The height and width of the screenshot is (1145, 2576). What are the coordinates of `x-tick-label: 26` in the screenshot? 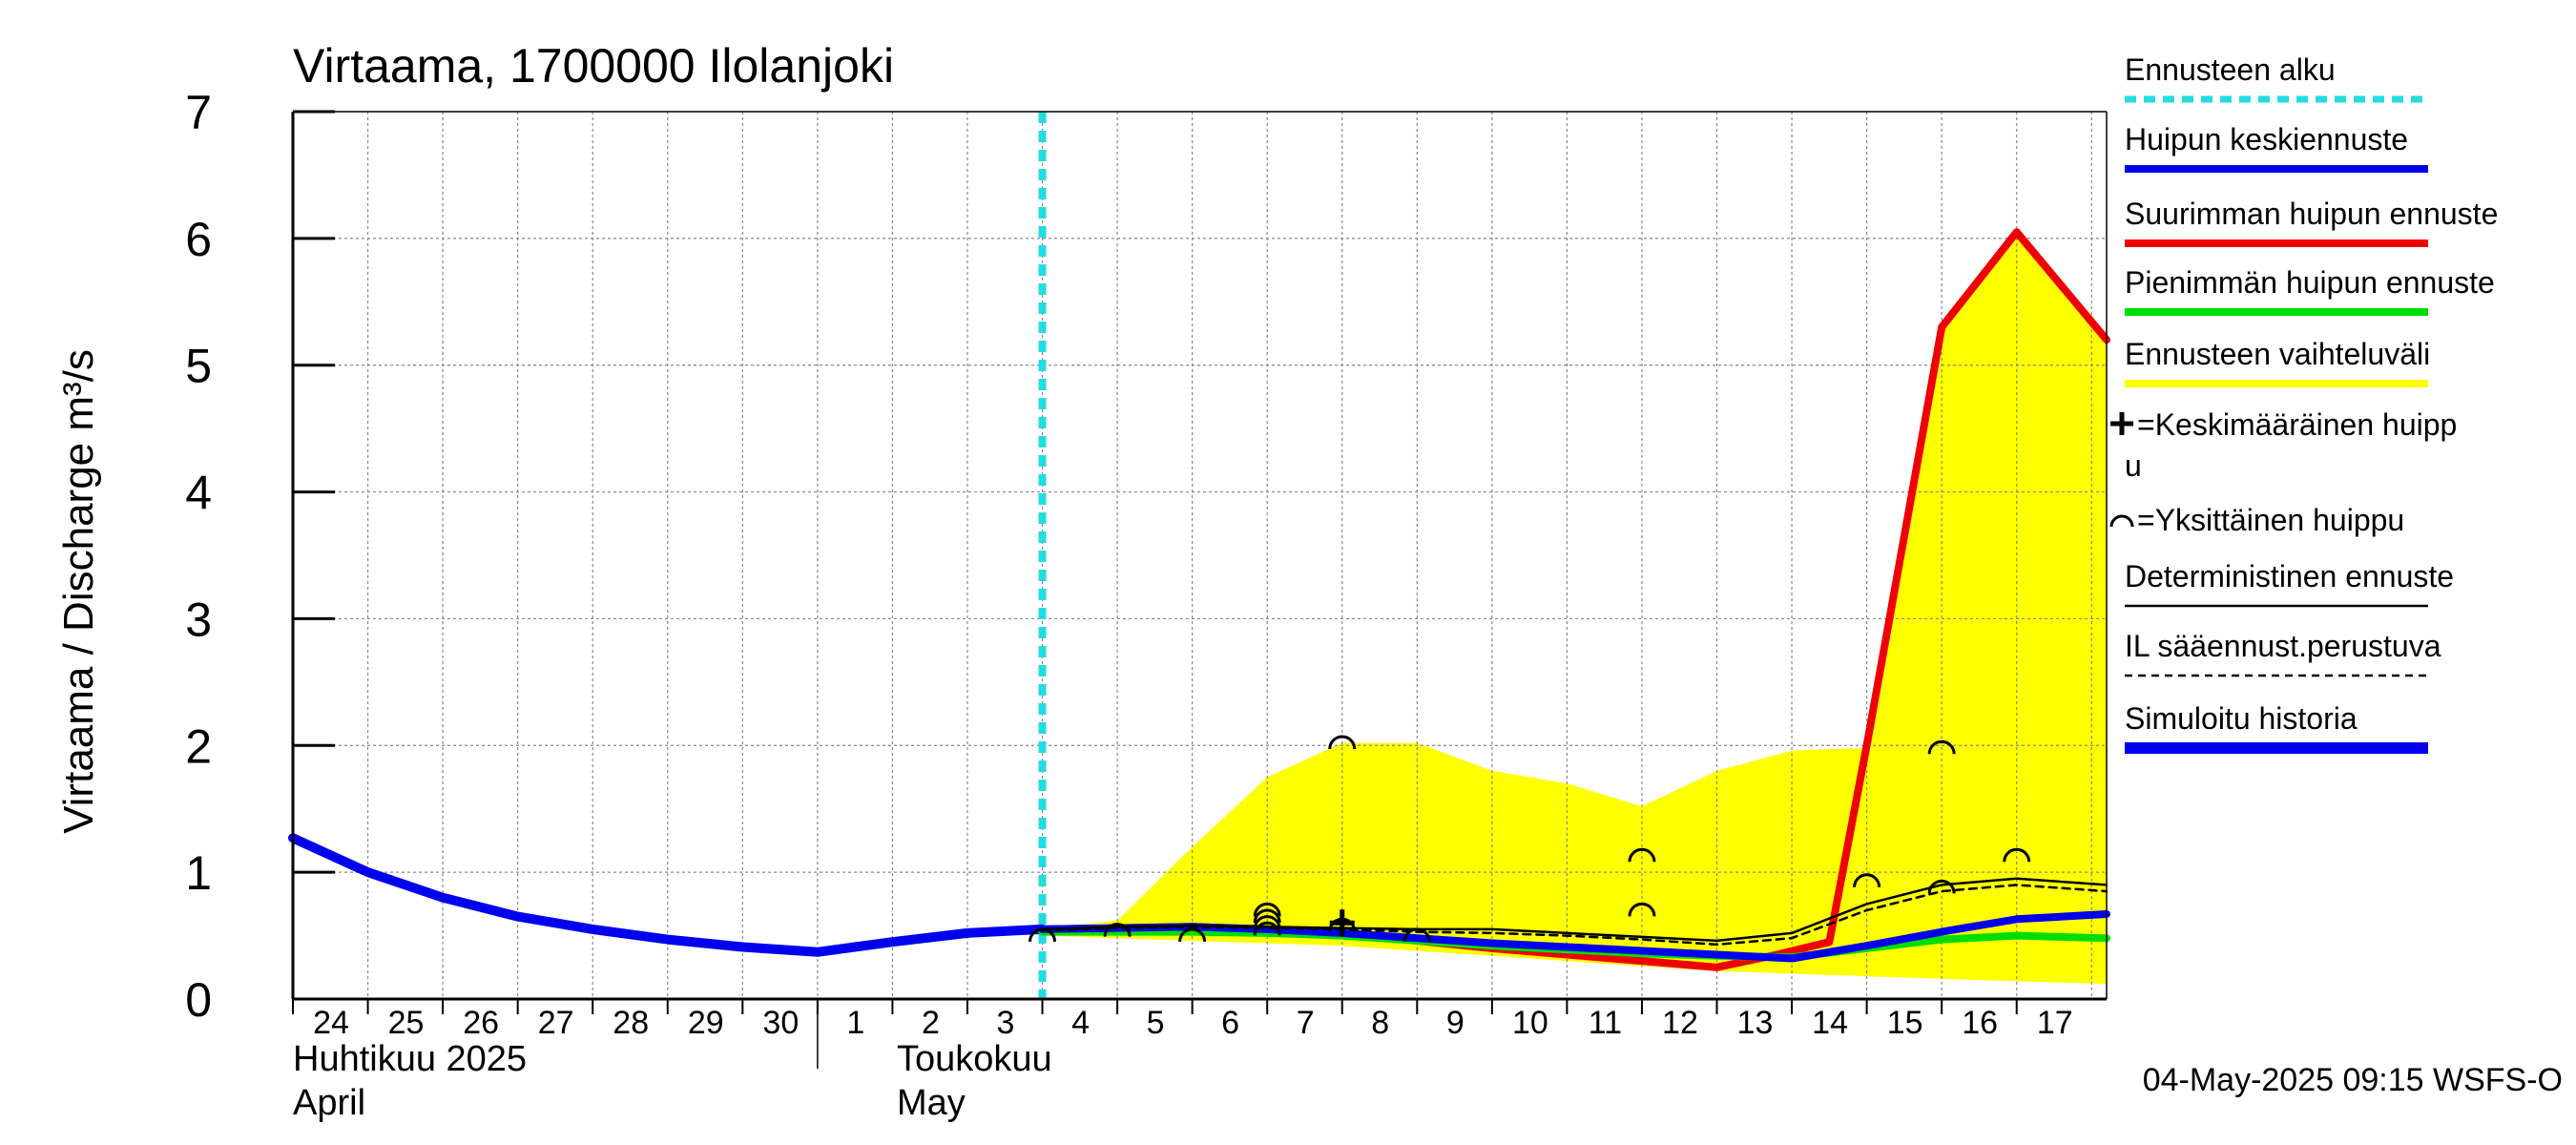 It's located at (481, 1023).